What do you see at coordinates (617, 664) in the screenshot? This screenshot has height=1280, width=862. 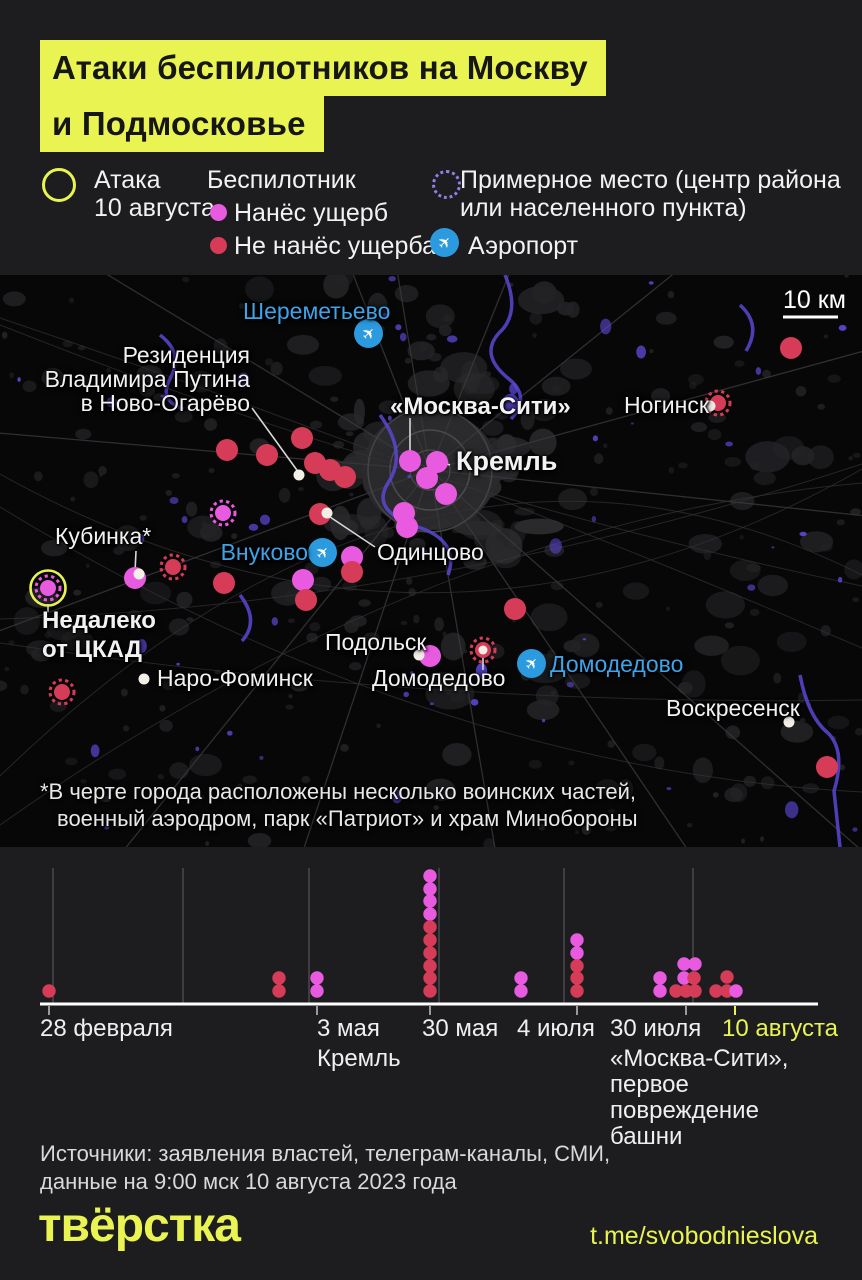 I see `map-label-domodedovo-airport: Домодедово` at bounding box center [617, 664].